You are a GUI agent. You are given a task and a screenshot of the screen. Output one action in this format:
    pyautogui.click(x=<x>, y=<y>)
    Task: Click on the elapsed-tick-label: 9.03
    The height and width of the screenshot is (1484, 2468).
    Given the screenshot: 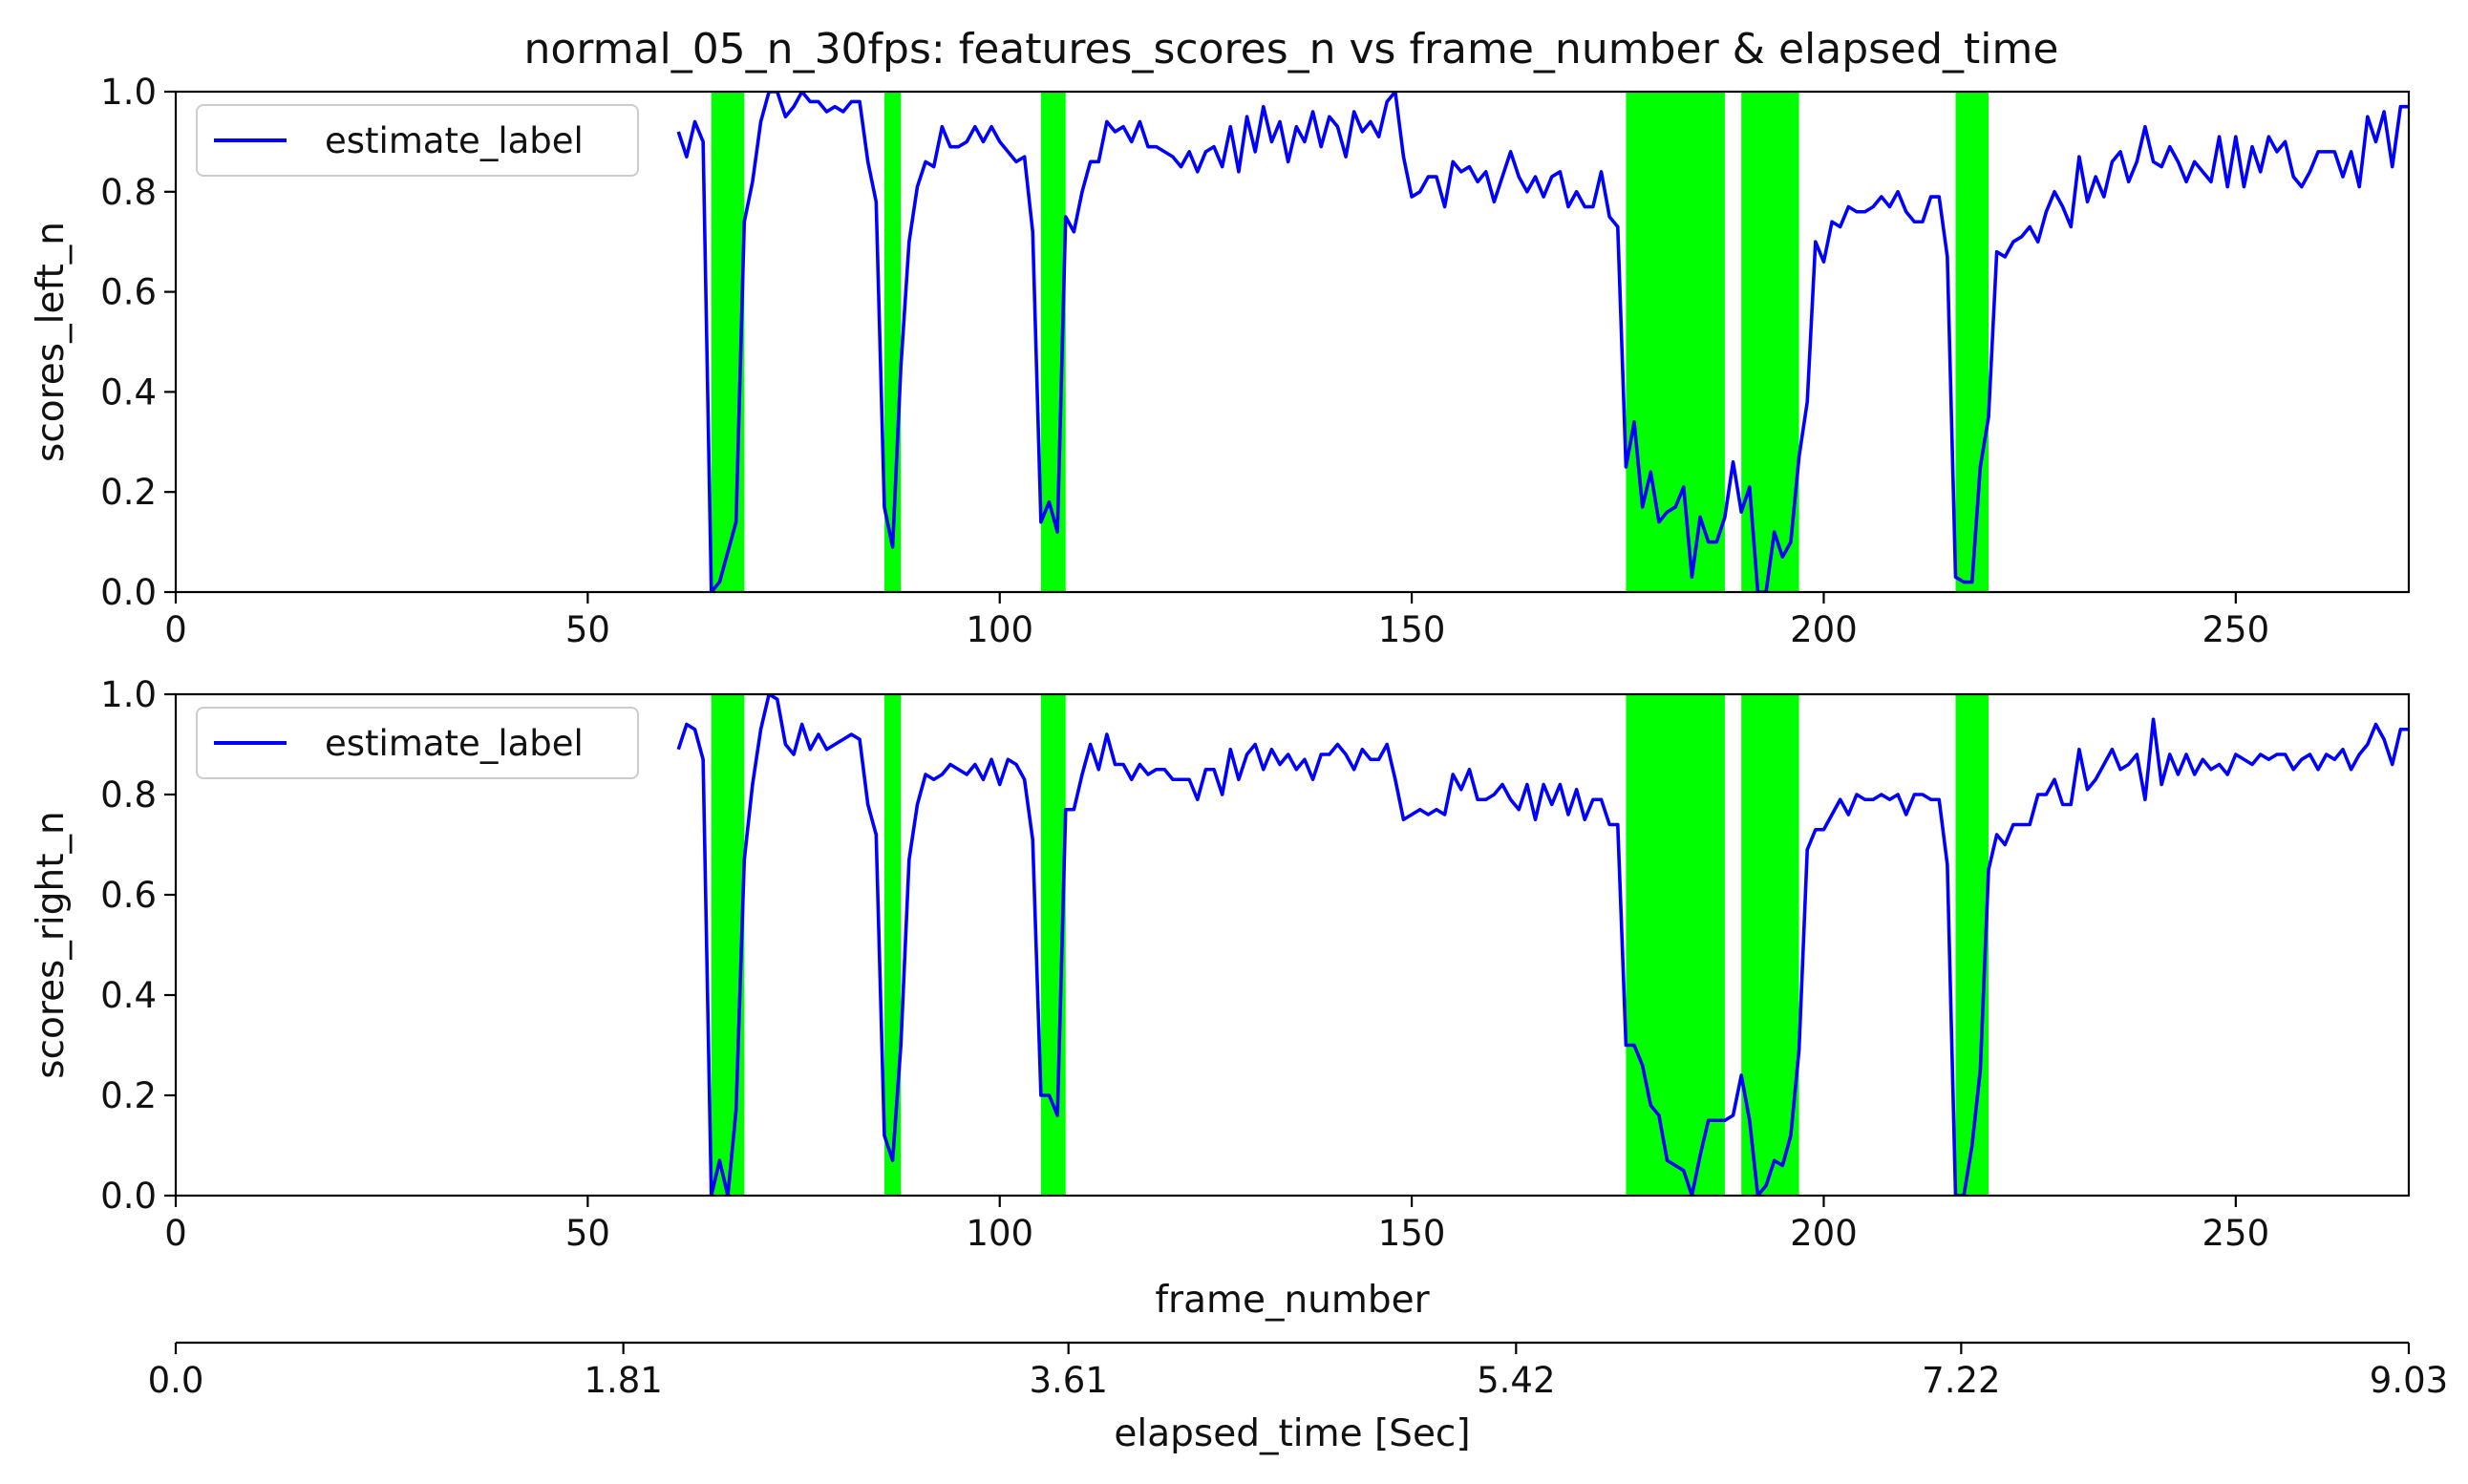 What is the action you would take?
    pyautogui.click(x=2409, y=1380)
    